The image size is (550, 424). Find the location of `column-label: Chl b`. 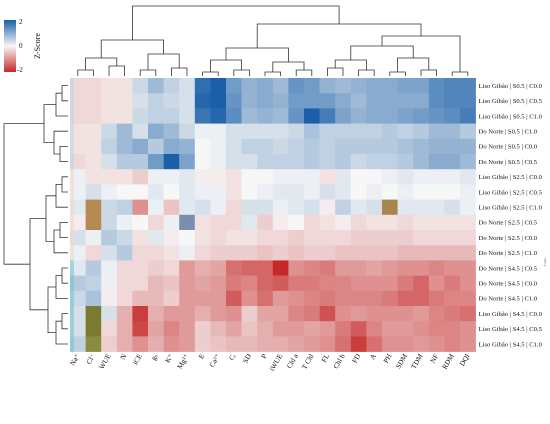

column-label: Chl b is located at coordinates (339, 361).